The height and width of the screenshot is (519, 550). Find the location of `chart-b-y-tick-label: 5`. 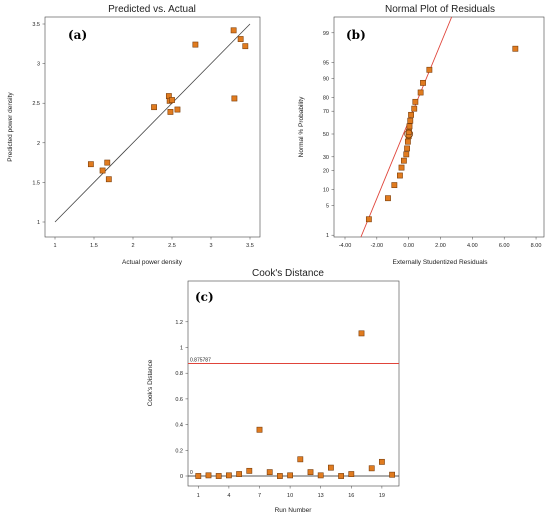

chart-b-y-tick-label: 5 is located at coordinates (327, 207).